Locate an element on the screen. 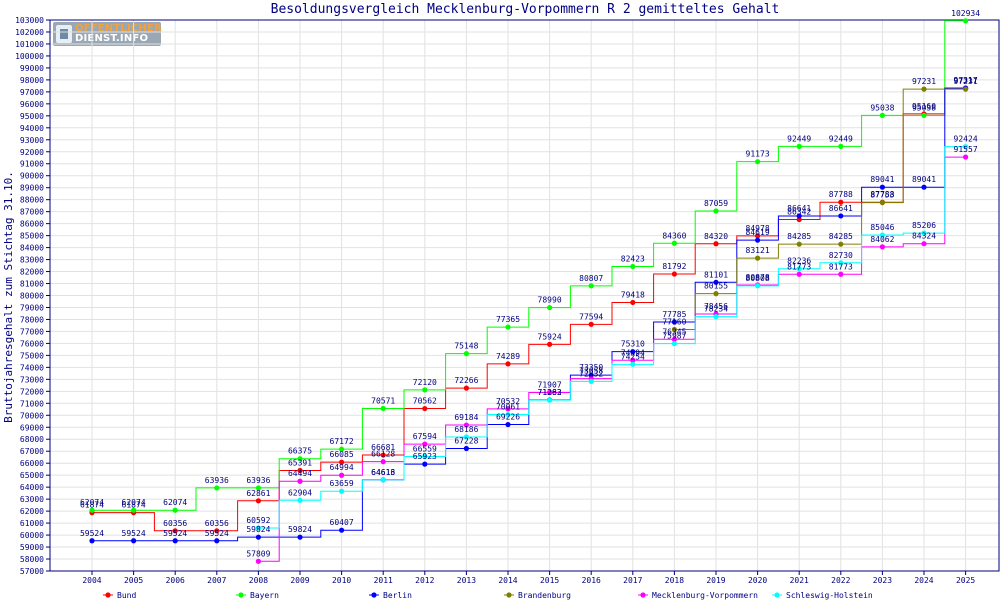 This screenshot has height=600, width=1000. x-tick-label: 2020 is located at coordinates (757, 580).